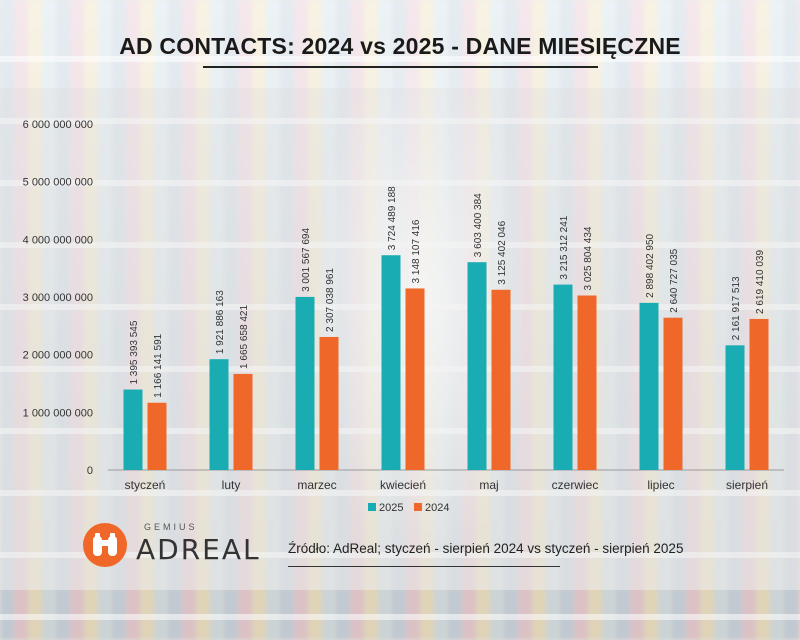 Image resolution: width=800 pixels, height=640 pixels. What do you see at coordinates (90, 471) in the screenshot?
I see `y-tick-label: 0` at bounding box center [90, 471].